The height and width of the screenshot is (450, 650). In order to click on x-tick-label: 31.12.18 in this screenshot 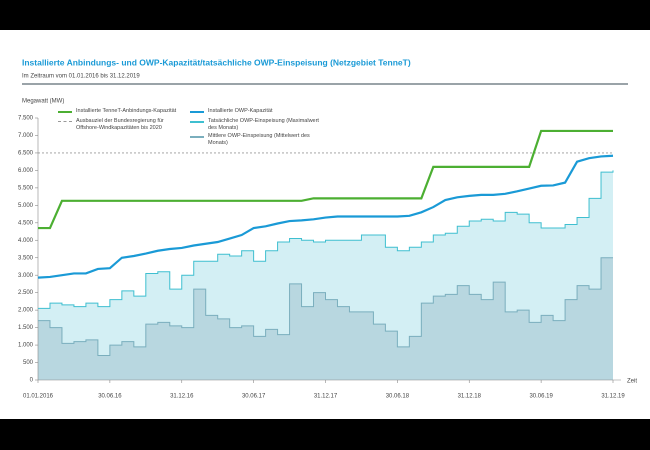, I will do `click(470, 397)`.